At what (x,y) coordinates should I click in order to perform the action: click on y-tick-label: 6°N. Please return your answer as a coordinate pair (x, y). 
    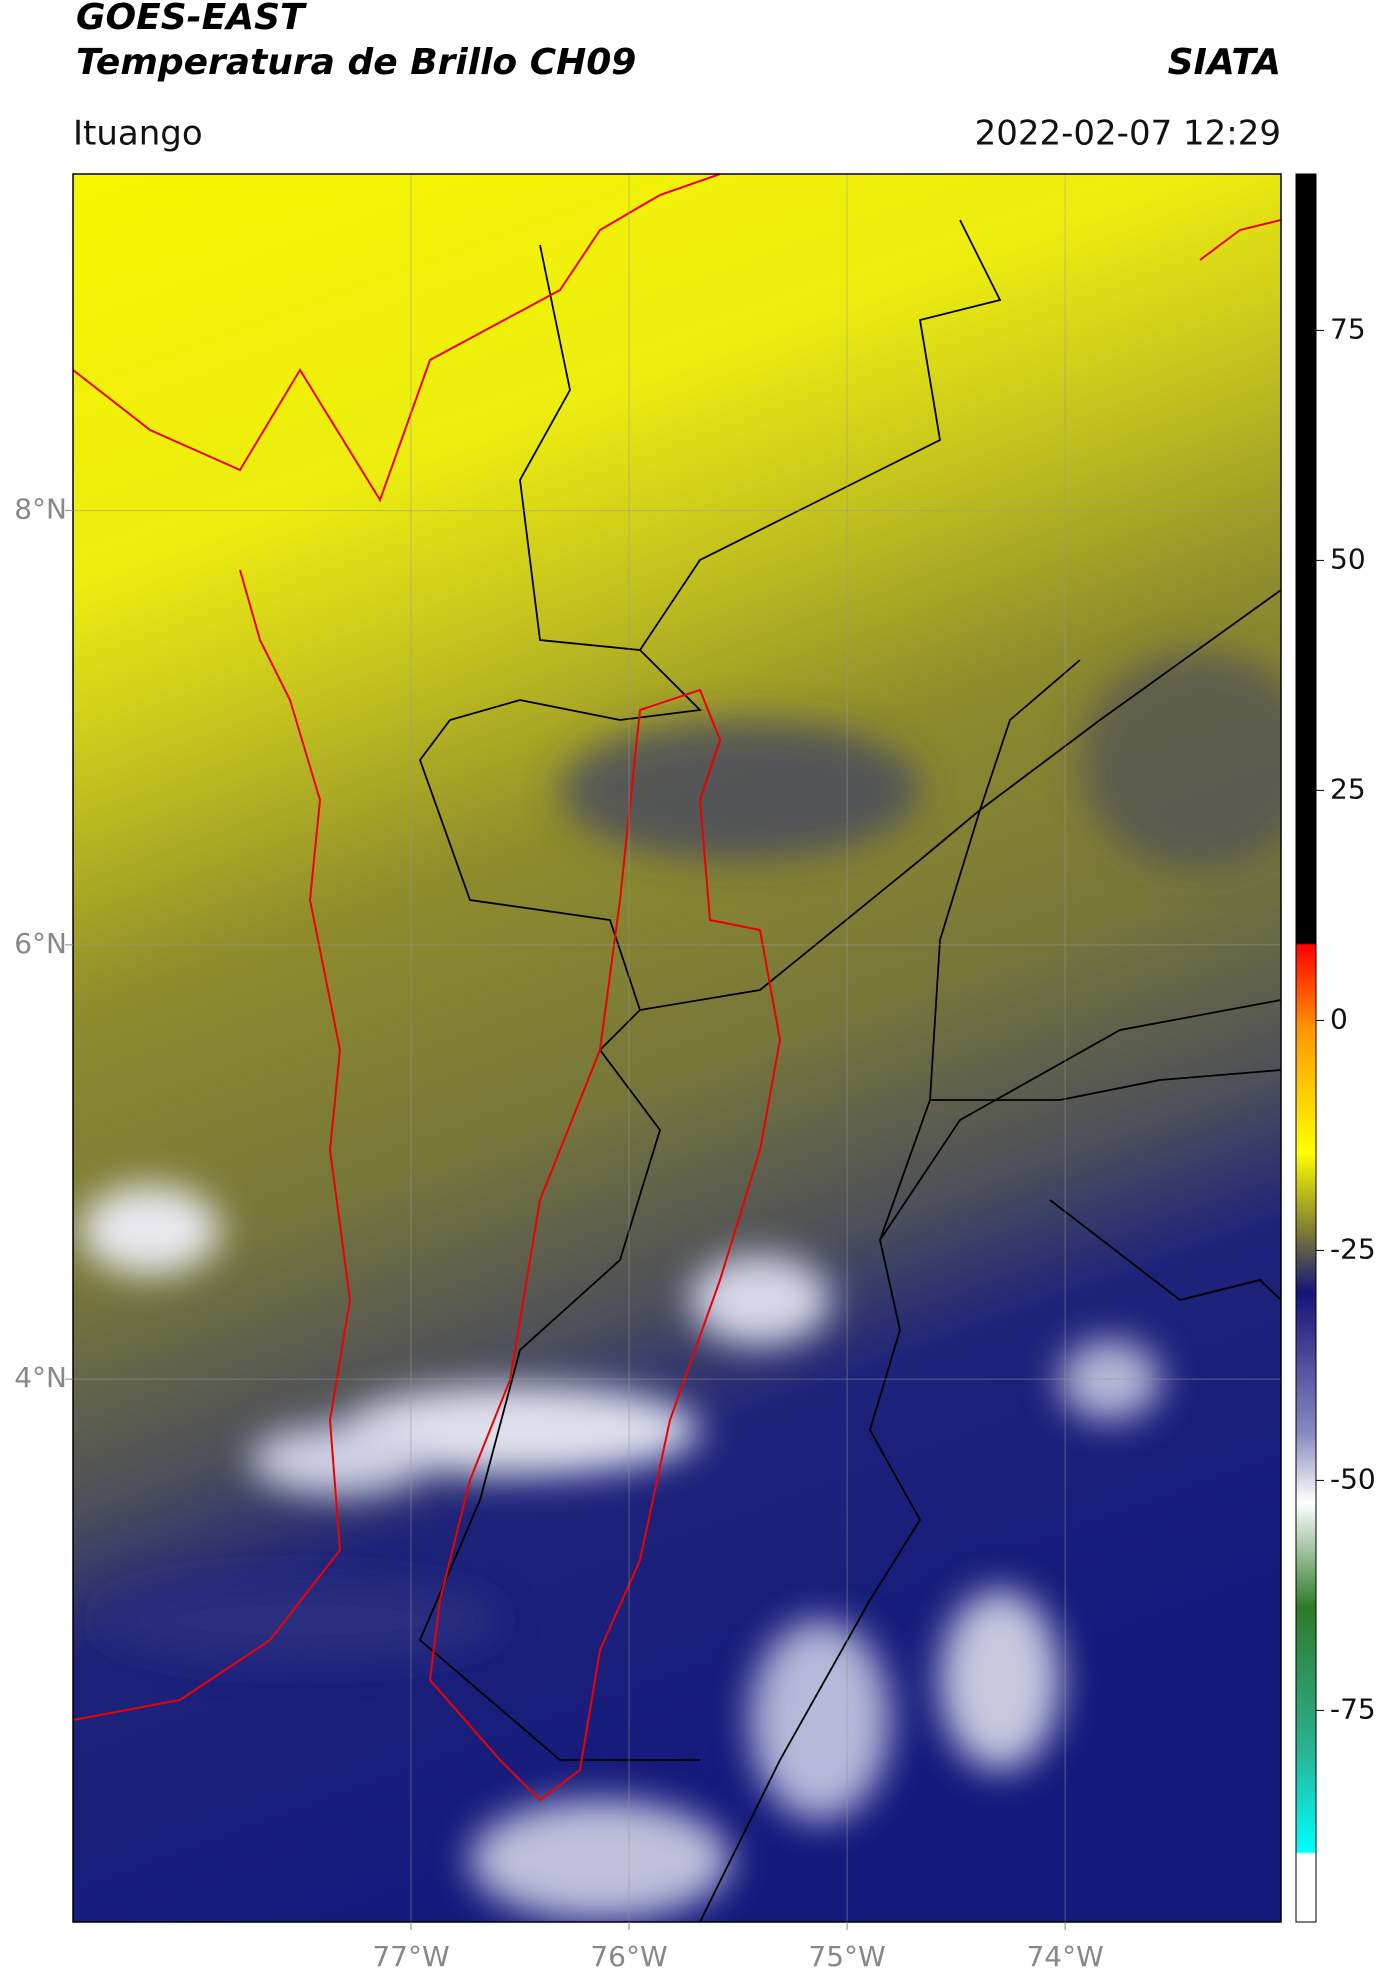
    Looking at the image, I should click on (40, 943).